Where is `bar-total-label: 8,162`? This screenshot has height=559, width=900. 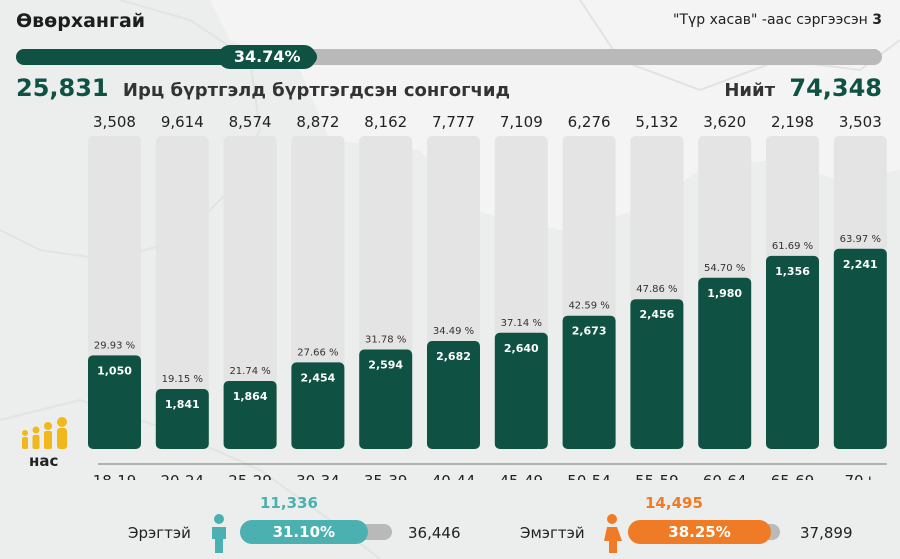 bar-total-label: 8,162 is located at coordinates (385, 122).